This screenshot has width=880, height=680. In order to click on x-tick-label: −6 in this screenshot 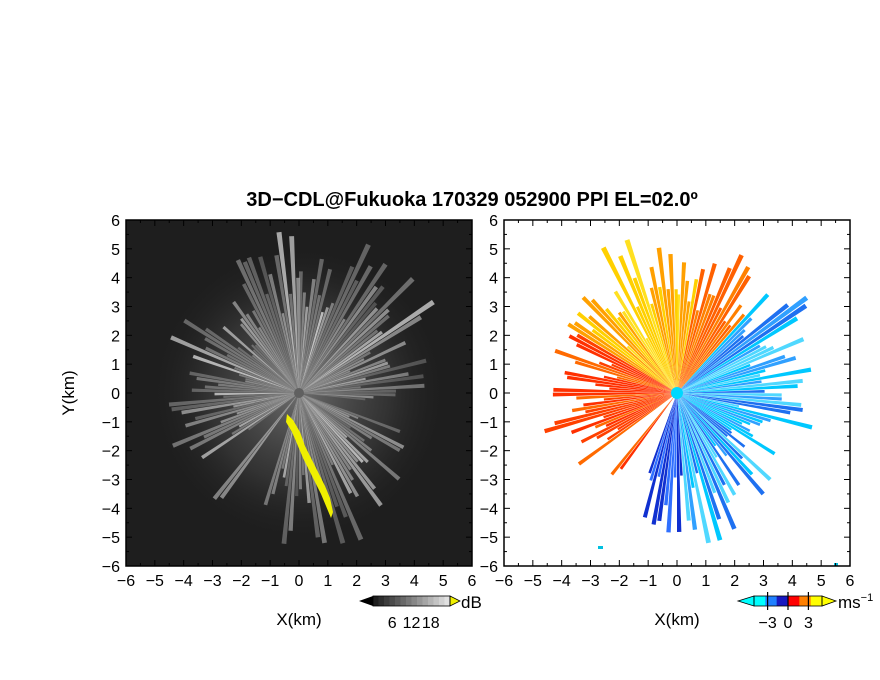, I will do `click(126, 581)`.